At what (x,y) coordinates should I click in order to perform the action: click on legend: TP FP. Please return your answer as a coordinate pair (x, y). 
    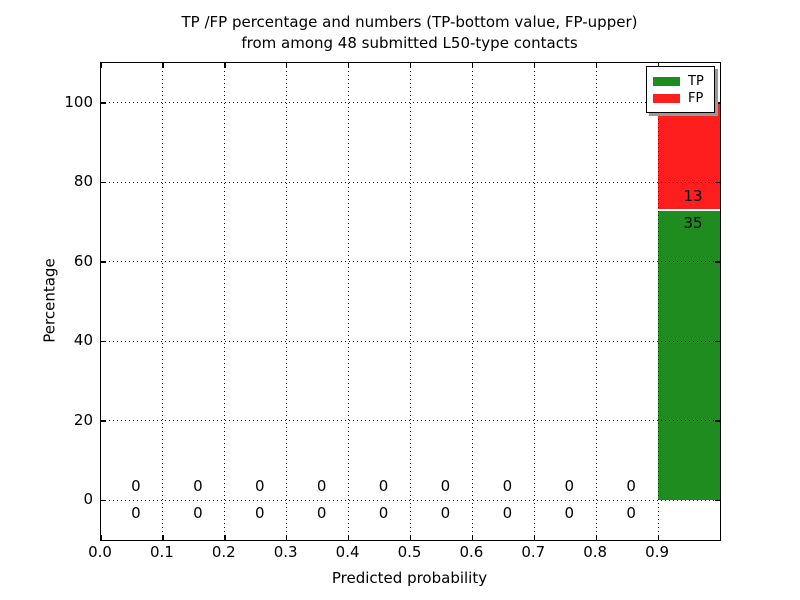
    Looking at the image, I should click on (680, 89).